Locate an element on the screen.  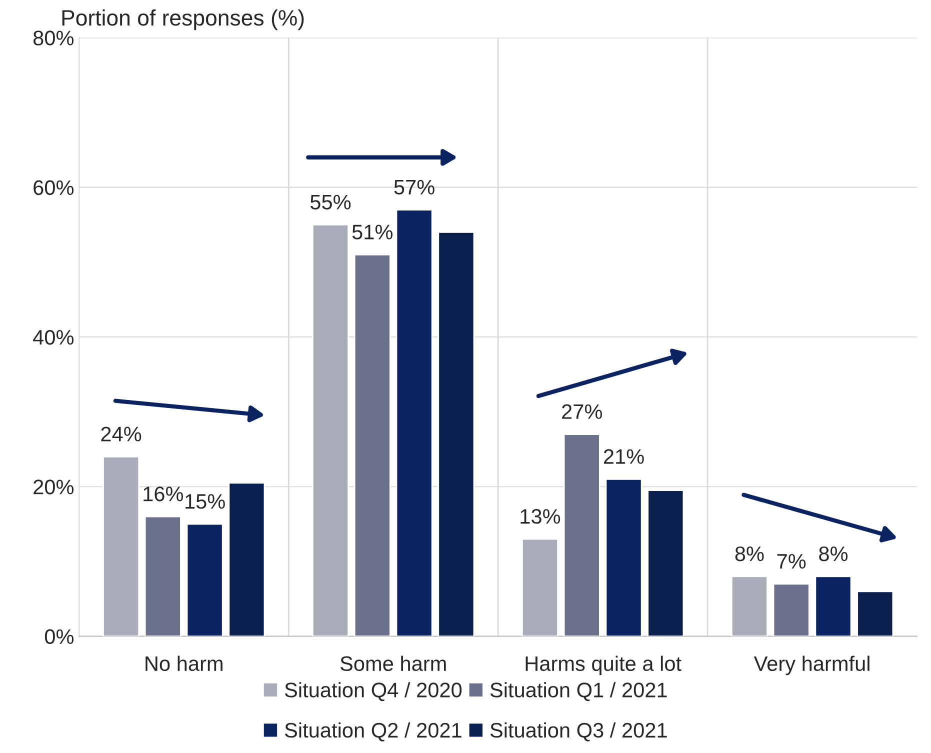
data-label: 57% is located at coordinates (414, 187).